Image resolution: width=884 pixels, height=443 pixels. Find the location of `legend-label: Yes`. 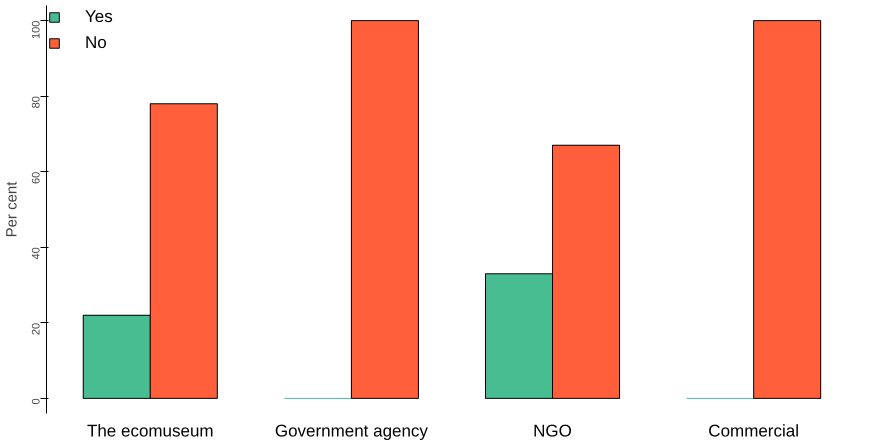

legend-label: Yes is located at coordinates (99, 17).